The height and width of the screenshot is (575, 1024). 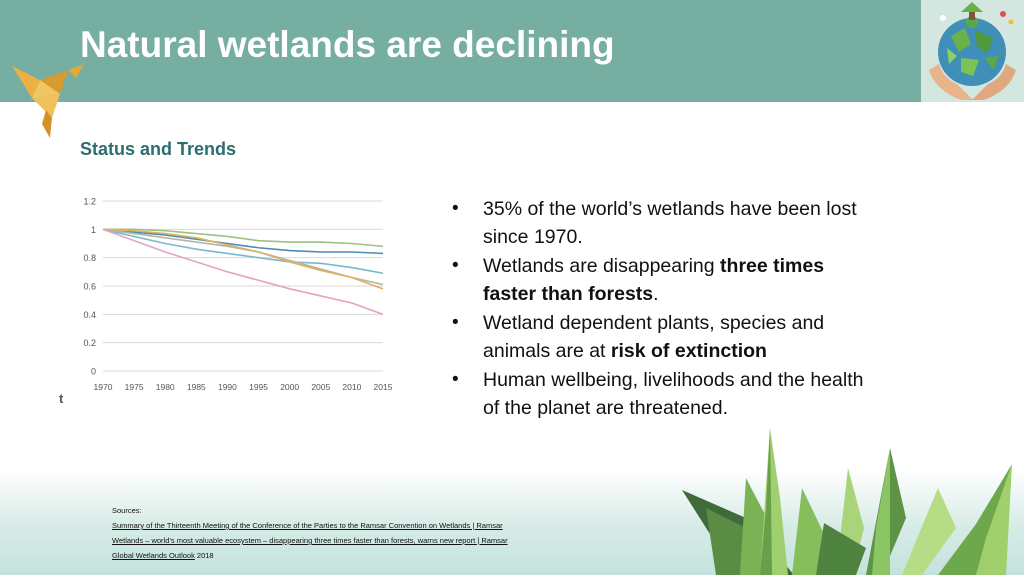 I want to click on chart-grid, so click(x=243, y=286).